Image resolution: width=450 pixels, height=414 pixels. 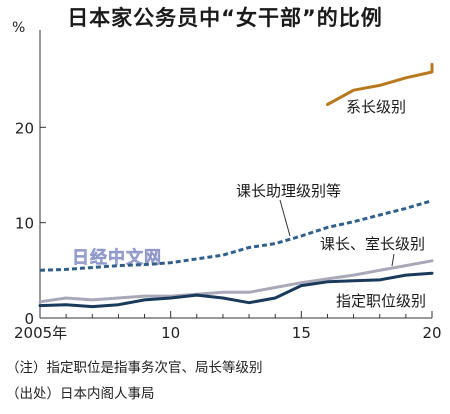 I want to click on series-label: 课长助理级别等, so click(x=288, y=191).